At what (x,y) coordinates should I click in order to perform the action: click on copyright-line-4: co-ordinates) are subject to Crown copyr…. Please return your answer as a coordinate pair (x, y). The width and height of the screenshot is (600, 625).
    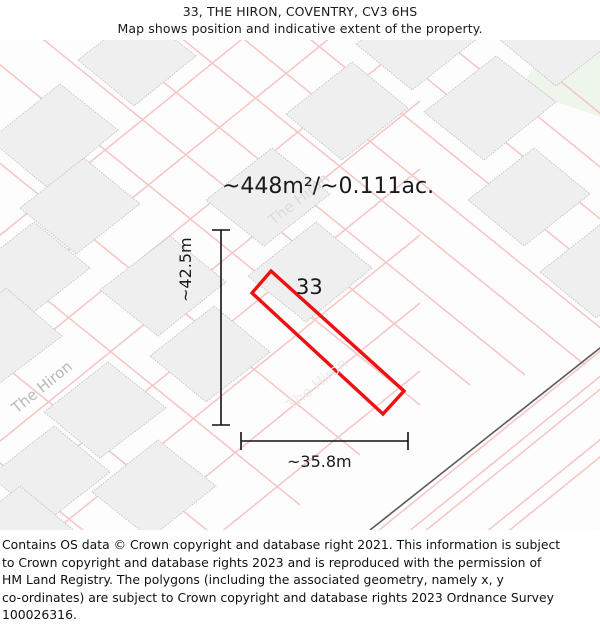
    Looking at the image, I should click on (278, 597).